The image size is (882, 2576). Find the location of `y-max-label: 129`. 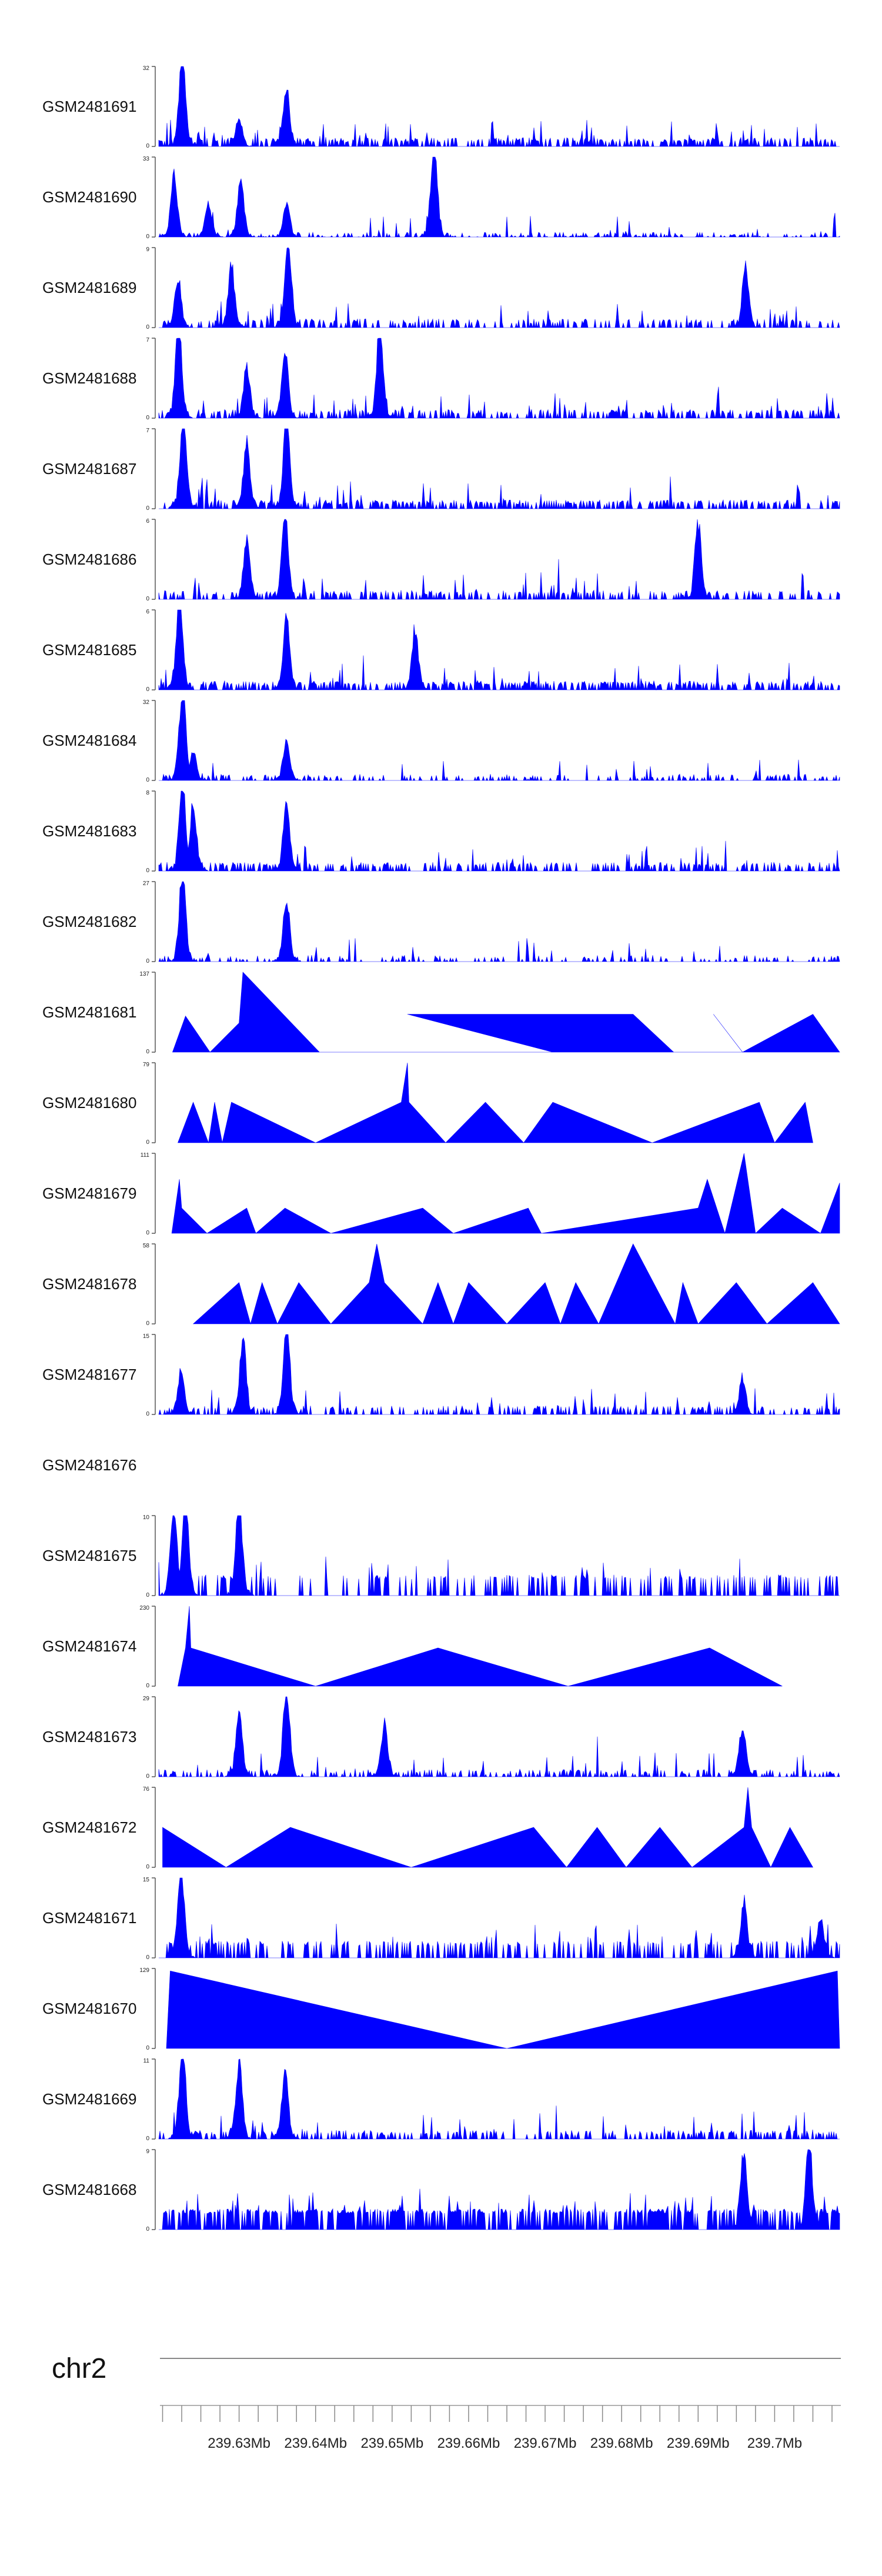

y-max-label: 129 is located at coordinates (144, 1970).